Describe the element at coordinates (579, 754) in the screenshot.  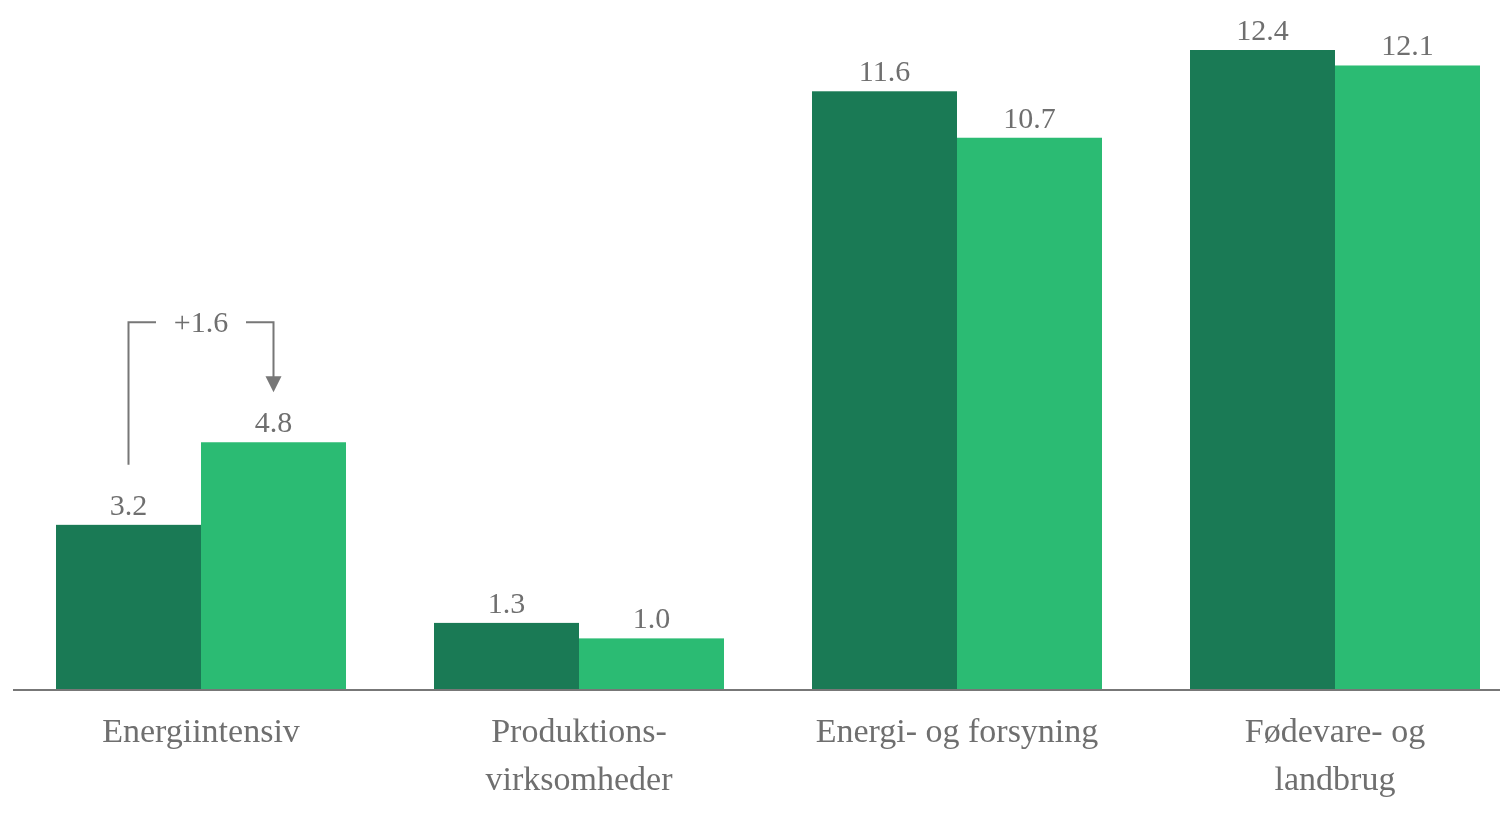
I see `x-tick-label: Produktions- virksomheder` at that location.